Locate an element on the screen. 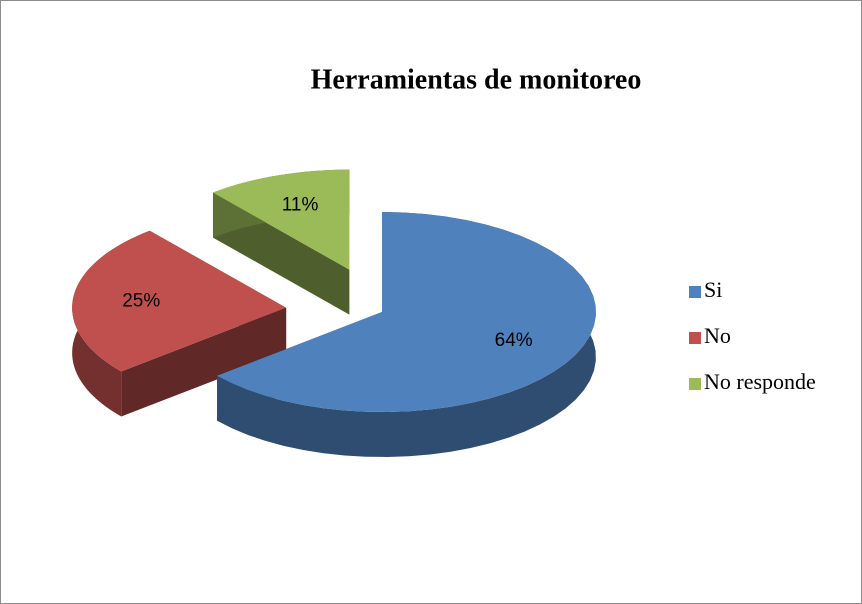  data-label: 64% is located at coordinates (514, 340).